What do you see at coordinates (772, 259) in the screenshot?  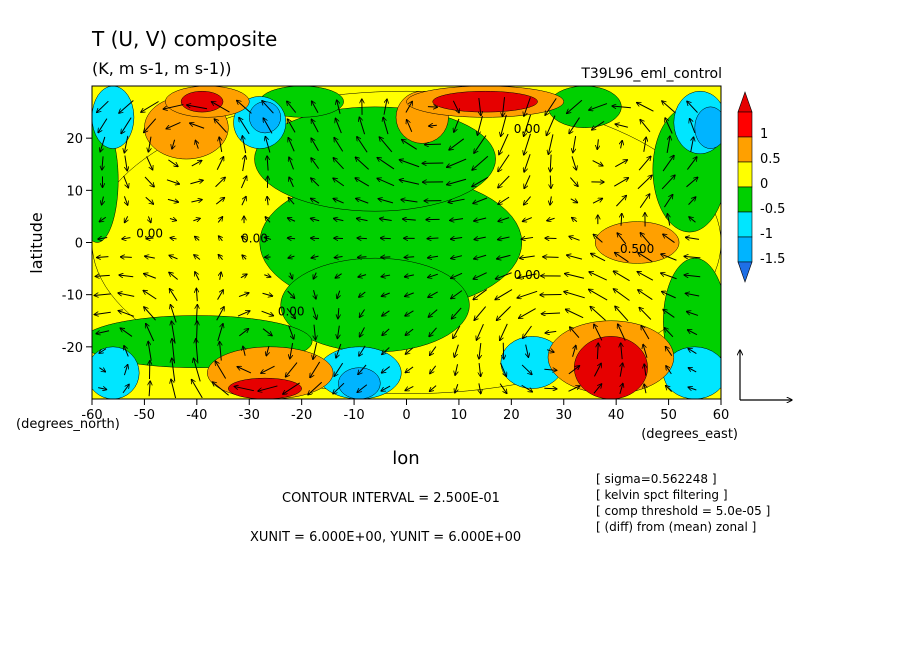 I see `colorbar-label: -1.5` at bounding box center [772, 259].